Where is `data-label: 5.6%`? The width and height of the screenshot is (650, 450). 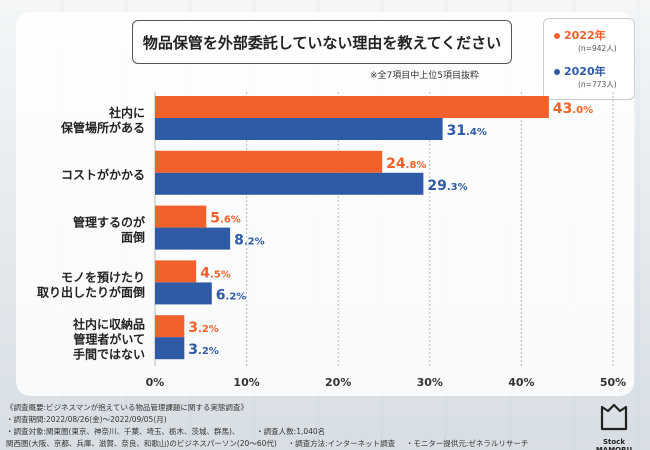
data-label: 5.6% is located at coordinates (225, 219).